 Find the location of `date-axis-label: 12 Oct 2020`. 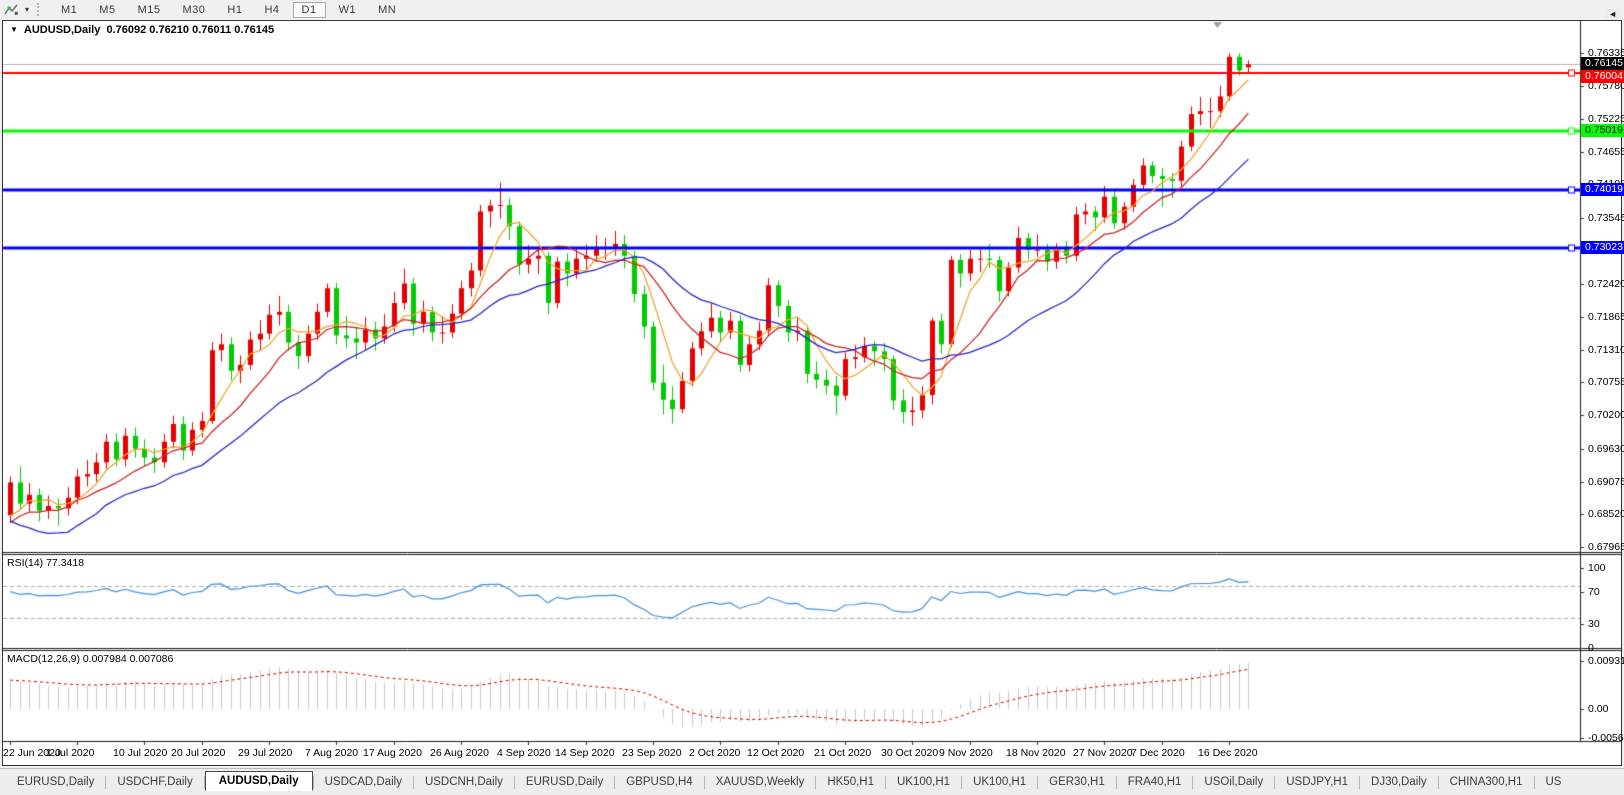

date-axis-label: 12 Oct 2020 is located at coordinates (776, 753).